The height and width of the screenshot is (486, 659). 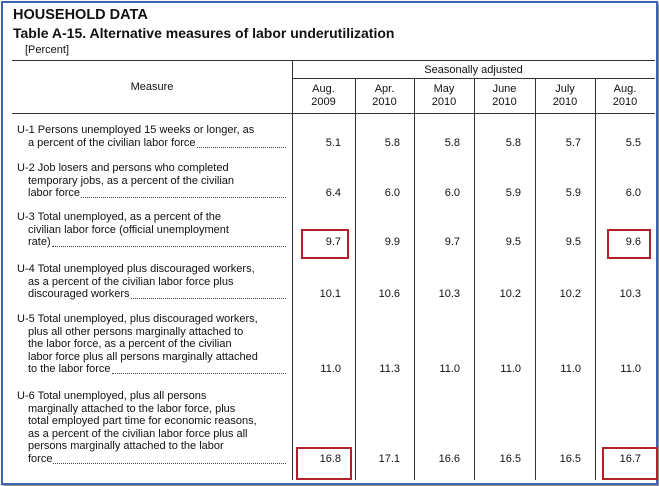 I want to click on cell-value: 11.3, so click(x=389, y=369).